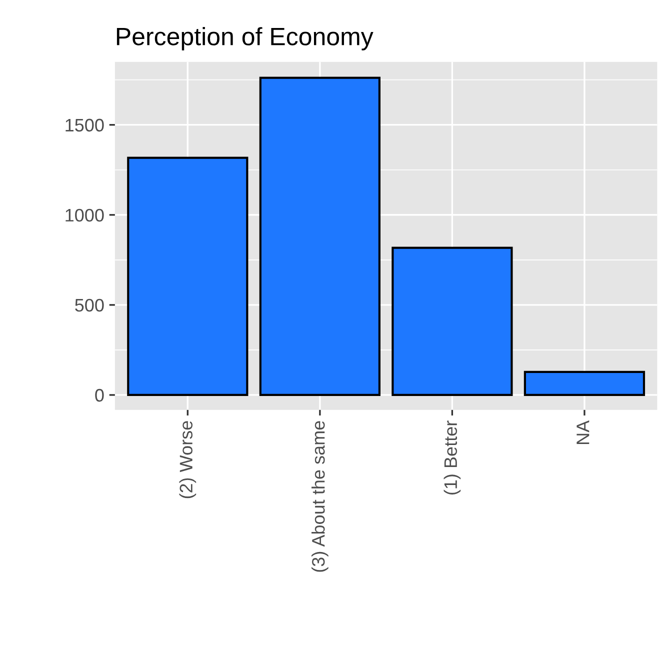 The width and height of the screenshot is (672, 672). Describe the element at coordinates (85, 215) in the screenshot. I see `y-tick-label: 1000` at that location.